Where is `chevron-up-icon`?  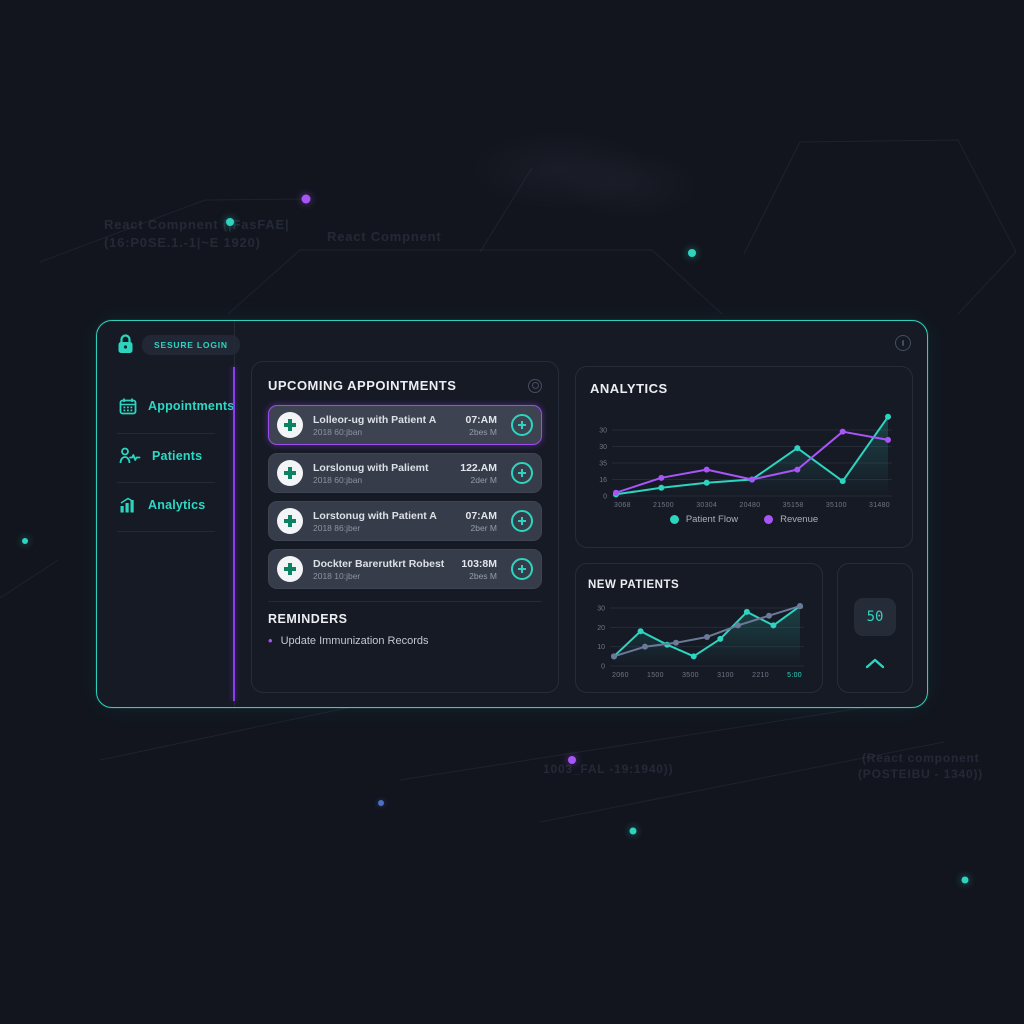 chevron-up-icon is located at coordinates (875, 663).